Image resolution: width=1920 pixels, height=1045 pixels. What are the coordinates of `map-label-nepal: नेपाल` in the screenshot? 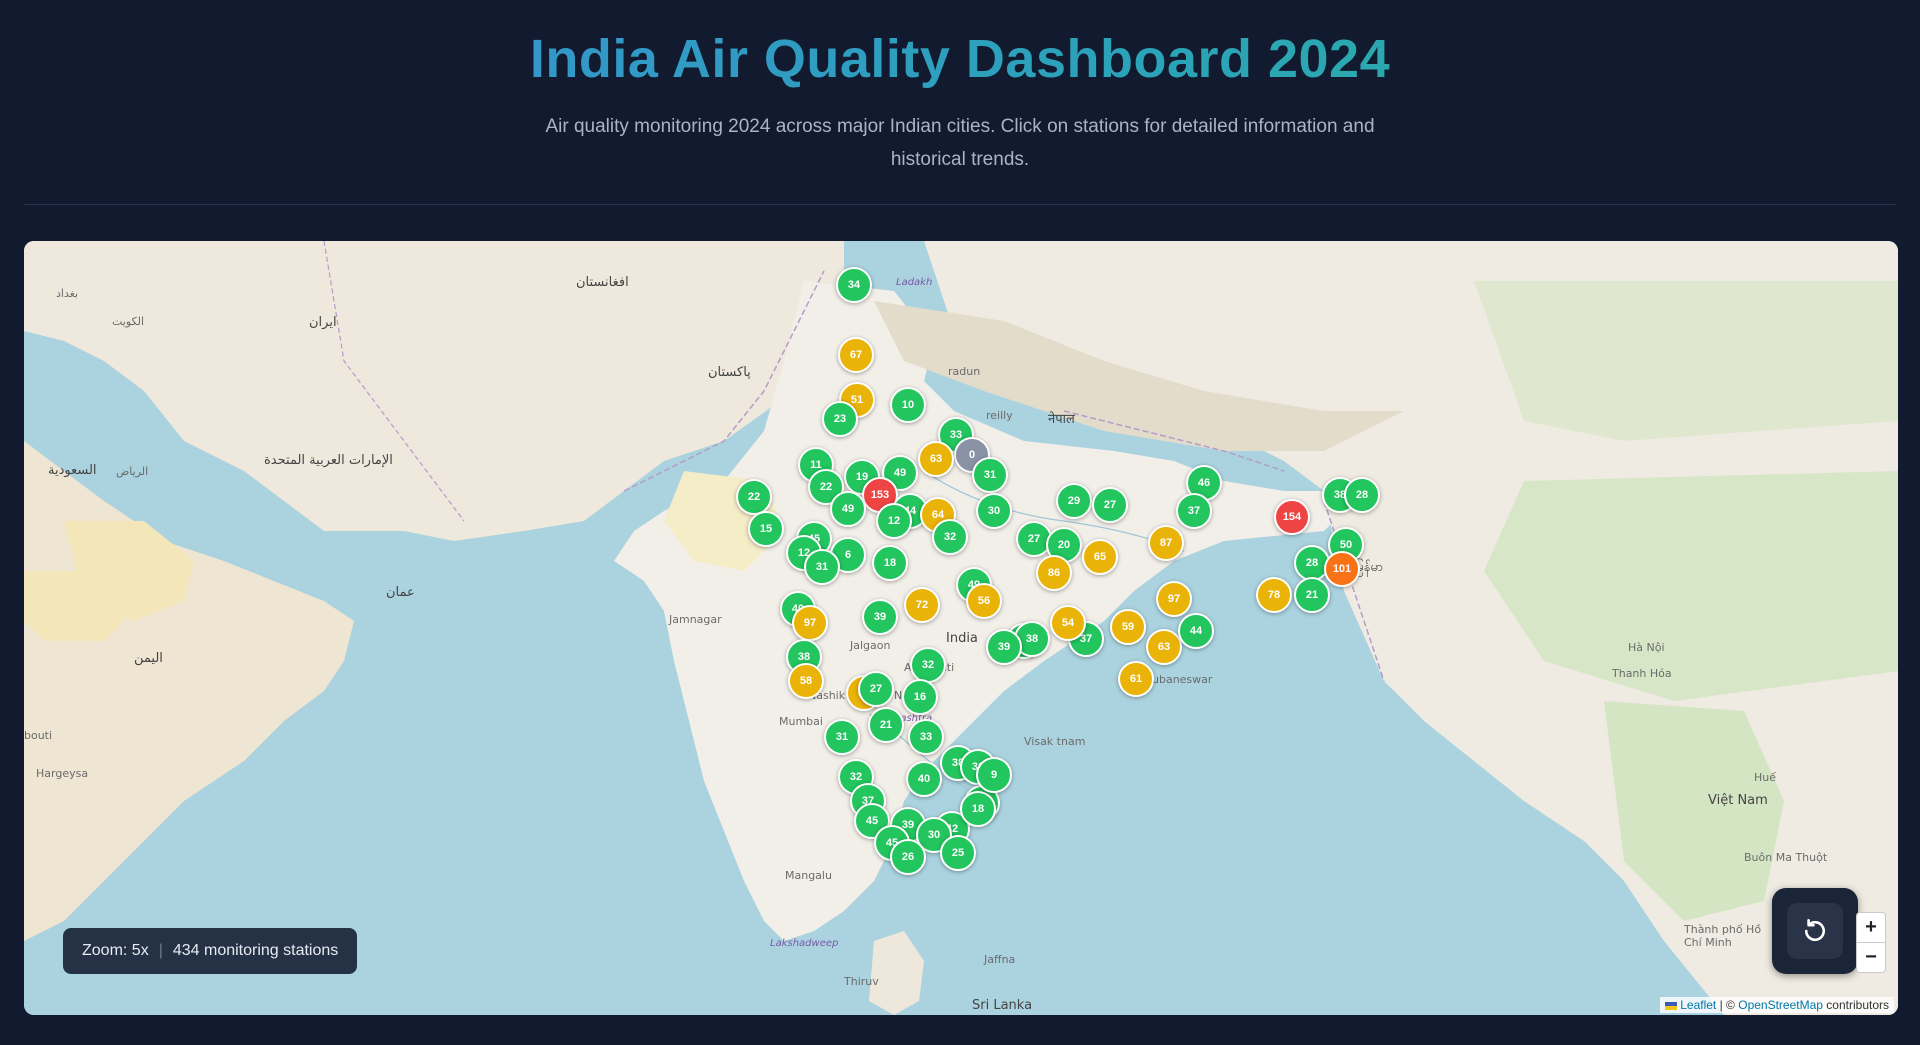 It's located at (1061, 419).